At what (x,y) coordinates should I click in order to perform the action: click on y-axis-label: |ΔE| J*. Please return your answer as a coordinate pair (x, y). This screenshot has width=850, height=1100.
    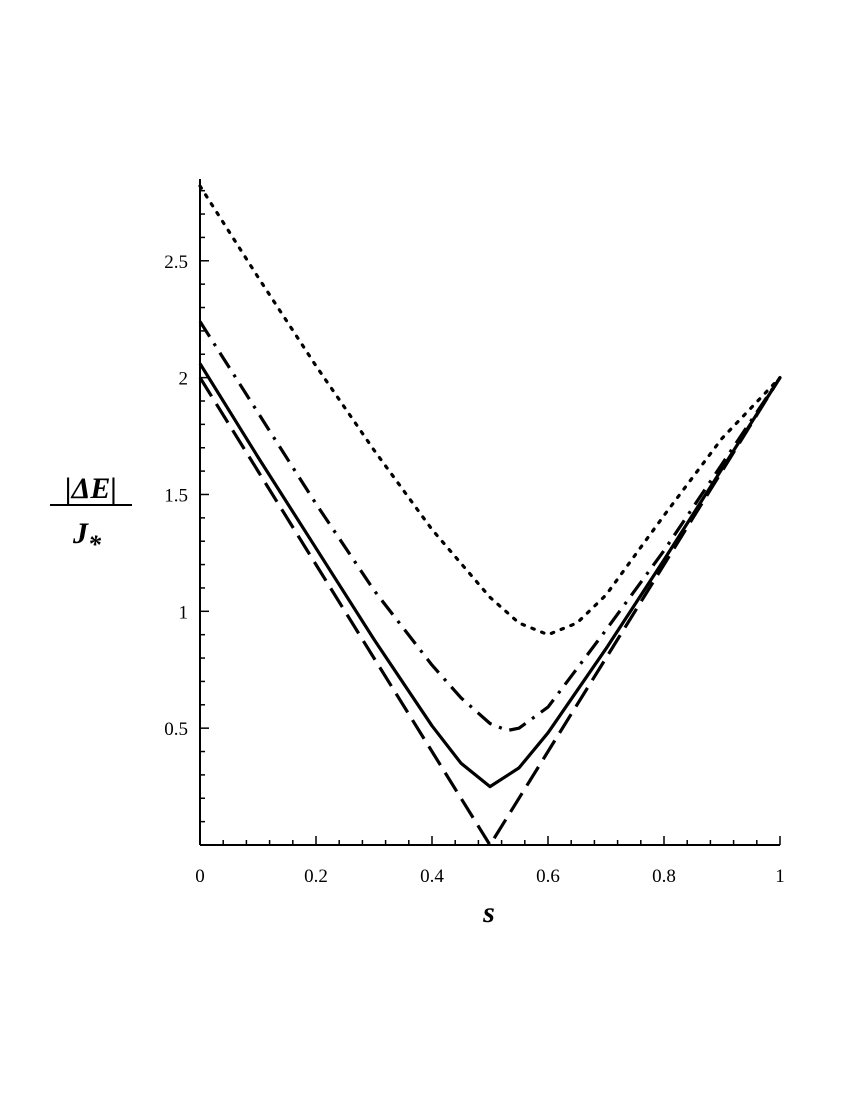
    Looking at the image, I should click on (91, 515).